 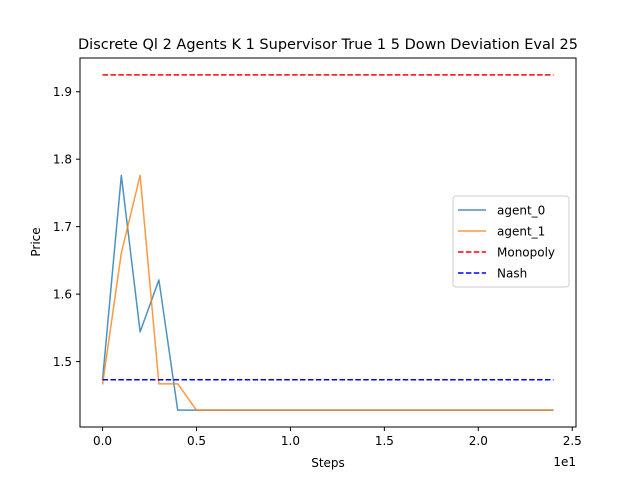 I want to click on y-tick-label: 1.5, so click(x=62, y=362).